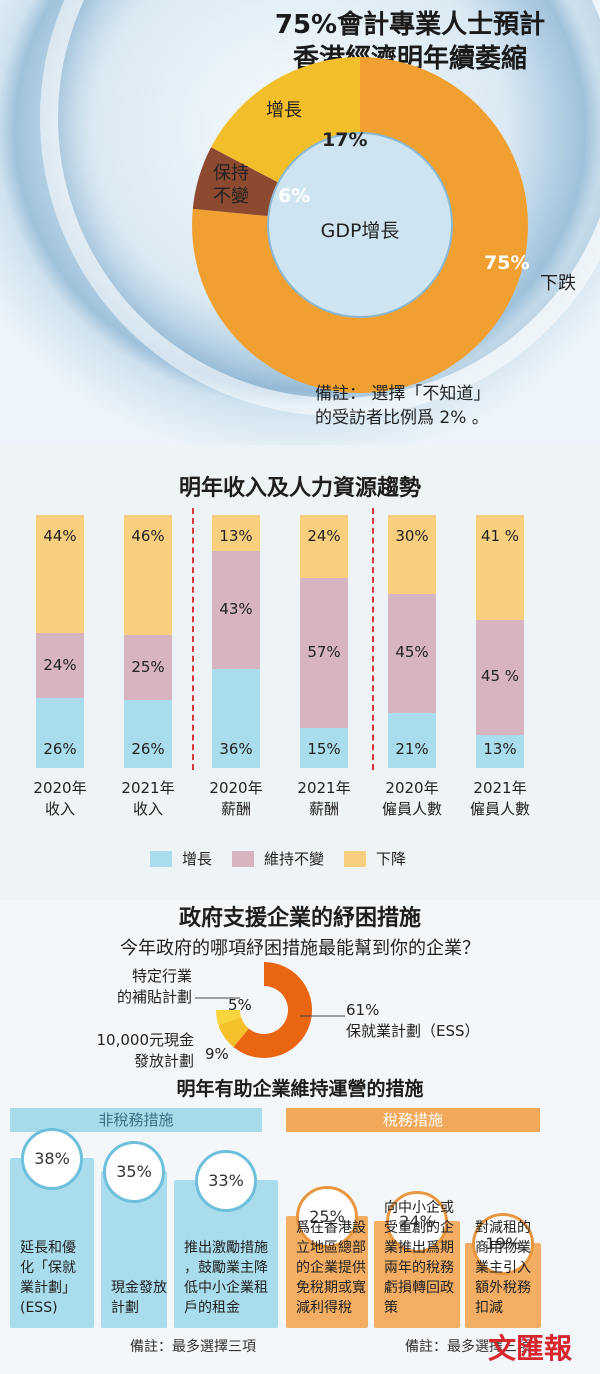  I want to click on relief-label-a: 特定行業 的補貼計劃, so click(142, 987).